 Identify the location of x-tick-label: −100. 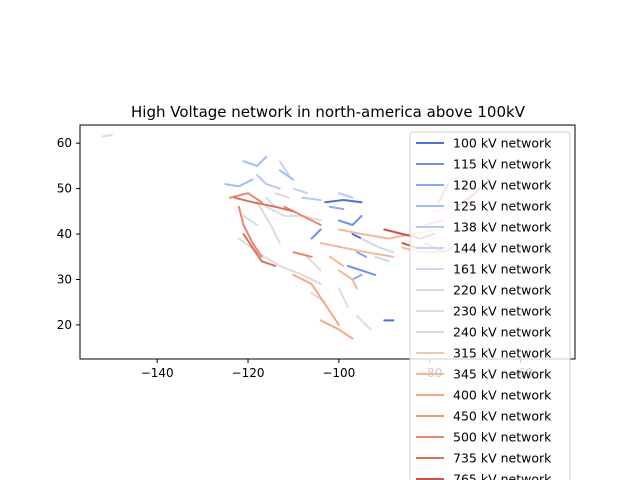
(338, 373).